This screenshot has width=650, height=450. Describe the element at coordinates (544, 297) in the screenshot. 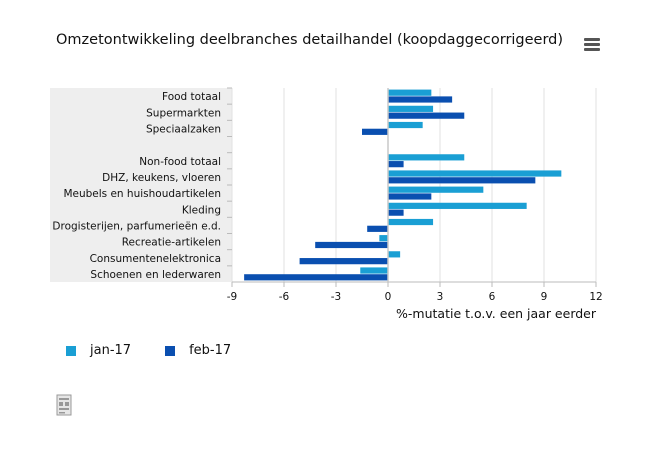

I see `x-tick-label: 9` at that location.